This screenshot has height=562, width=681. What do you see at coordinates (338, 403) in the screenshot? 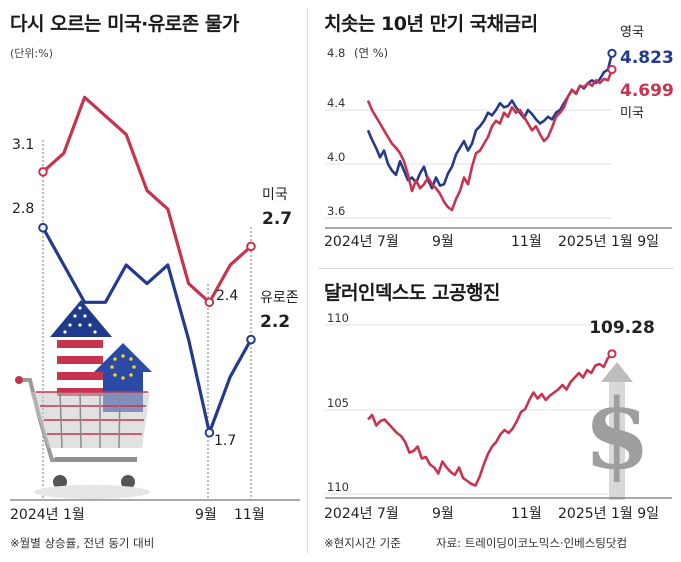
I see `y-tick-label: 105` at bounding box center [338, 403].